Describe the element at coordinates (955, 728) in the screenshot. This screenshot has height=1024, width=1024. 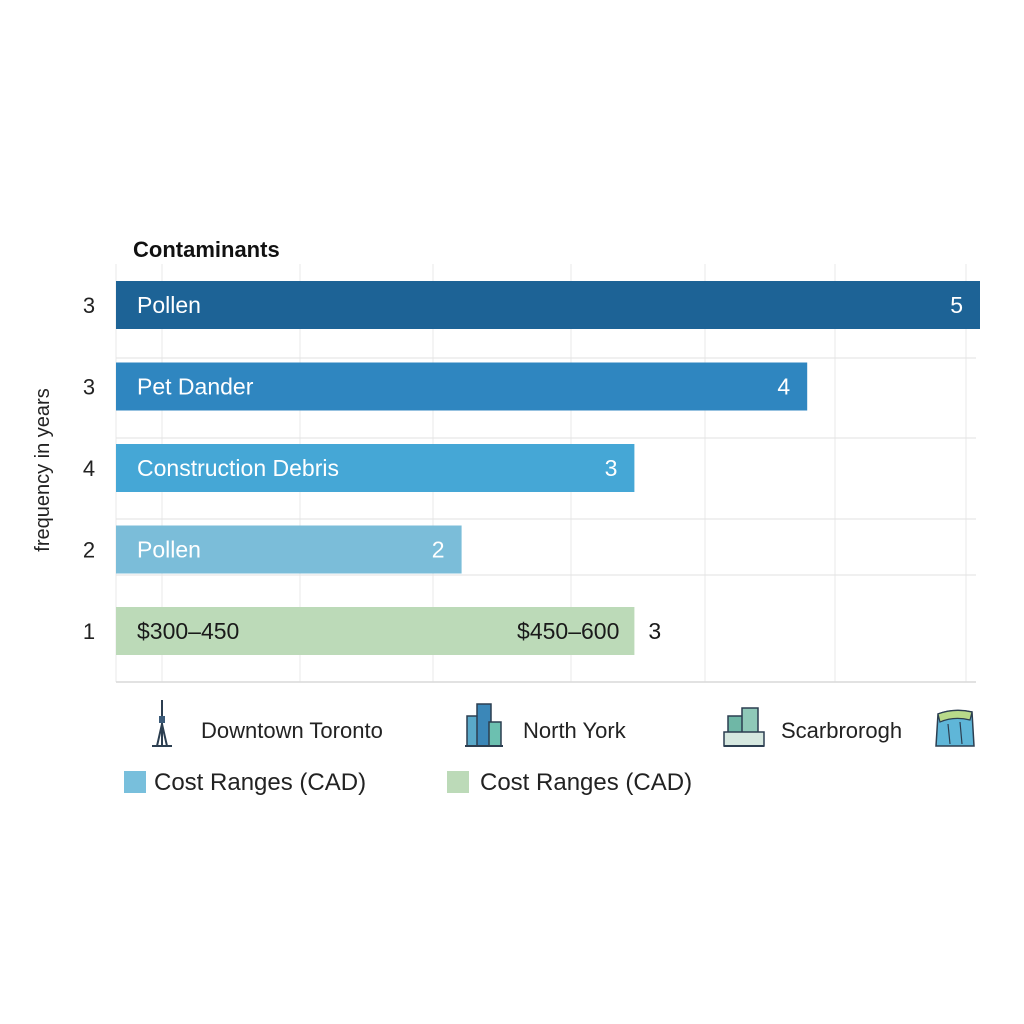
I see `bluffs-icon` at that location.